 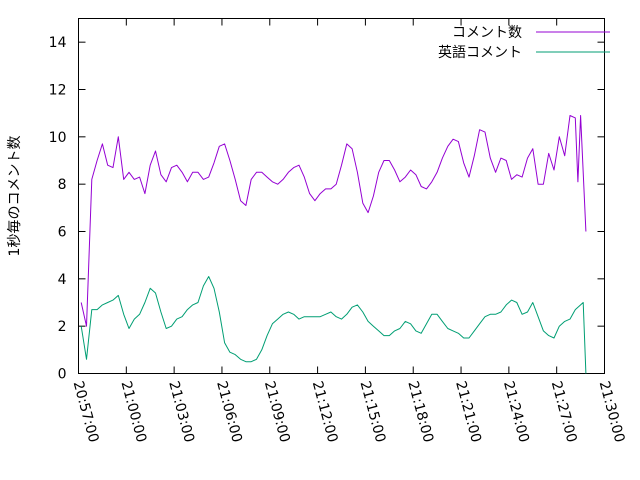 I want to click on y-tick-label: 10, so click(x=58, y=138).